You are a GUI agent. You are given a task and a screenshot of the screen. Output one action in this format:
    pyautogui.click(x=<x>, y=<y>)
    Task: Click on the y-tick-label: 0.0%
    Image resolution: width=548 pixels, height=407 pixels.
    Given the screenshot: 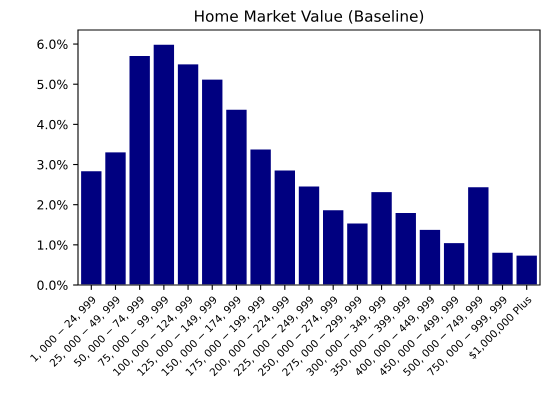 What is the action you would take?
    pyautogui.click(x=52, y=285)
    